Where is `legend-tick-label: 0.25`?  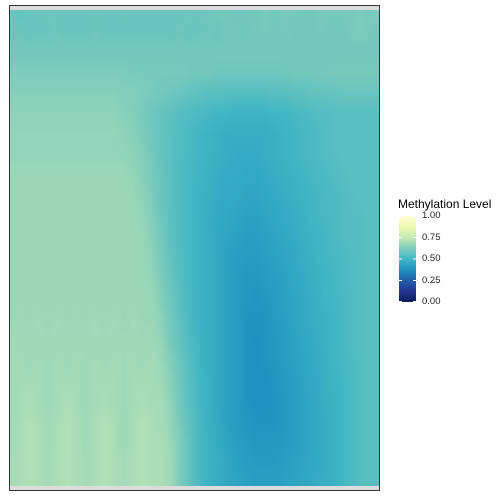
legend-tick-label: 0.25 is located at coordinates (431, 280).